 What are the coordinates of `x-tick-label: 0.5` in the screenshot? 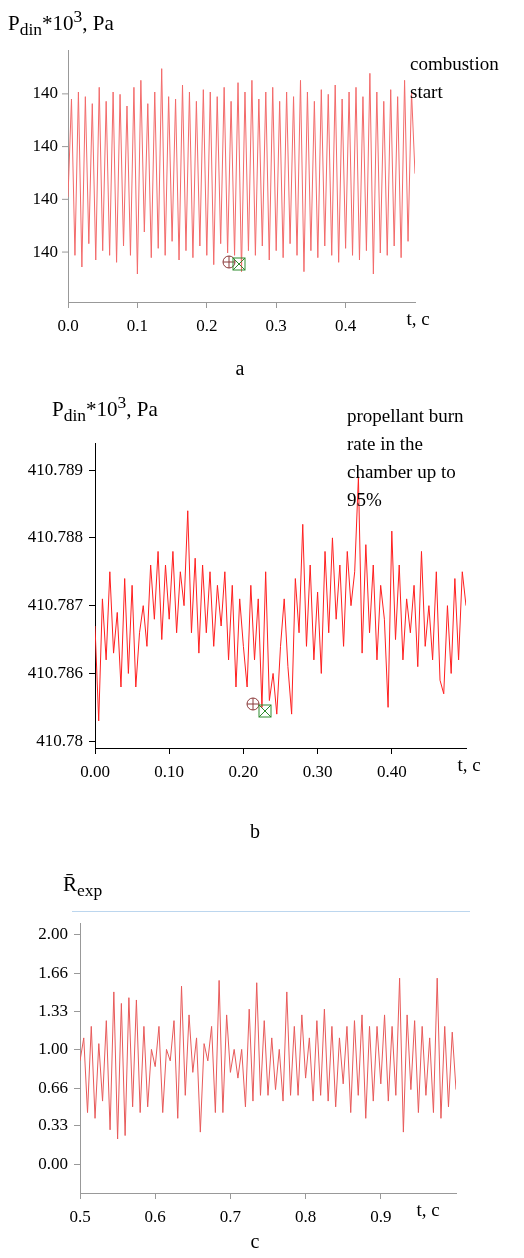 It's located at (80, 1216).